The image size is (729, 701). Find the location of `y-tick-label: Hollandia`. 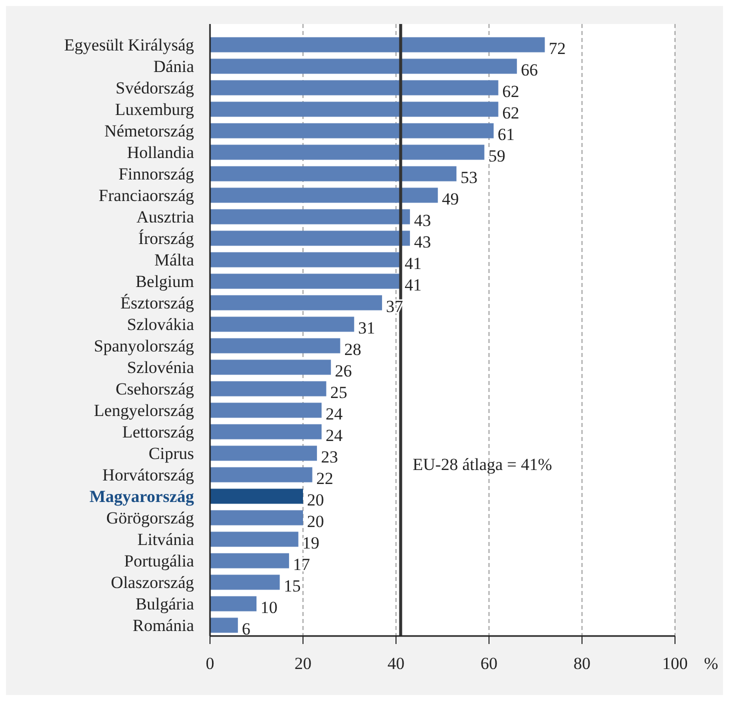

y-tick-label: Hollandia is located at coordinates (160, 152).